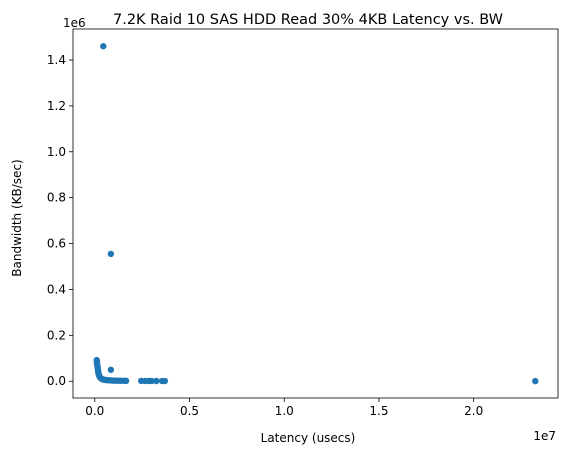 This screenshot has width=567, height=455. I want to click on x-tick-label: 0.0, so click(94, 411).